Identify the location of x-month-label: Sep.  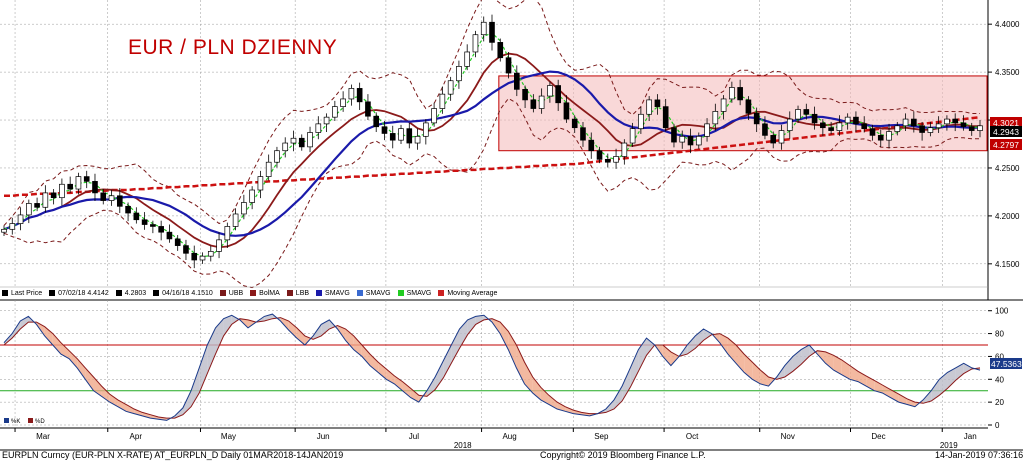
(601, 436).